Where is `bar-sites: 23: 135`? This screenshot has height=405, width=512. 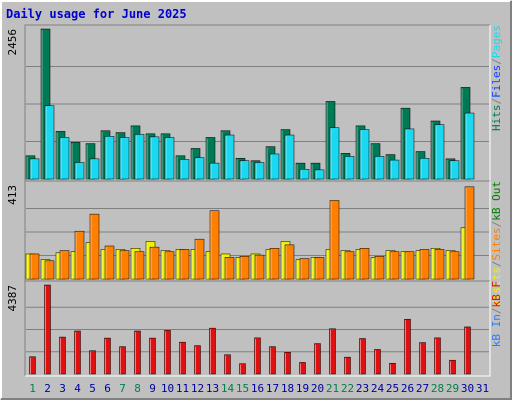 bar-sites: 23: 135 is located at coordinates (364, 264).